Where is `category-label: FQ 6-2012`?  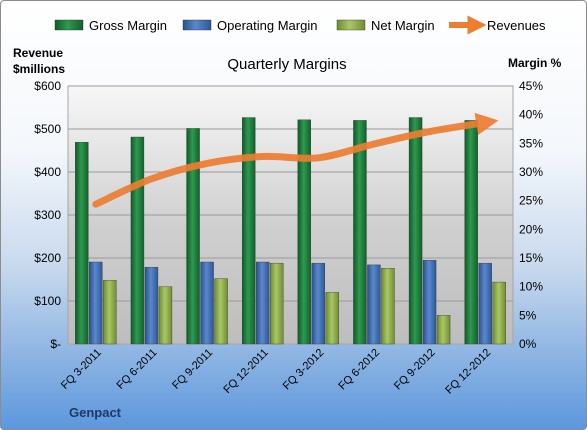
category-label: FQ 6-2012 is located at coordinates (359, 370).